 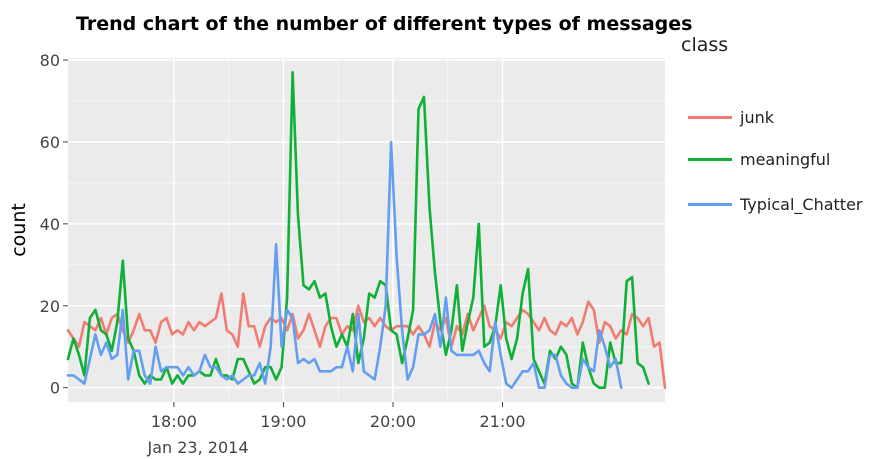 What do you see at coordinates (19, 230) in the screenshot?
I see `y-axis-label: count` at bounding box center [19, 230].